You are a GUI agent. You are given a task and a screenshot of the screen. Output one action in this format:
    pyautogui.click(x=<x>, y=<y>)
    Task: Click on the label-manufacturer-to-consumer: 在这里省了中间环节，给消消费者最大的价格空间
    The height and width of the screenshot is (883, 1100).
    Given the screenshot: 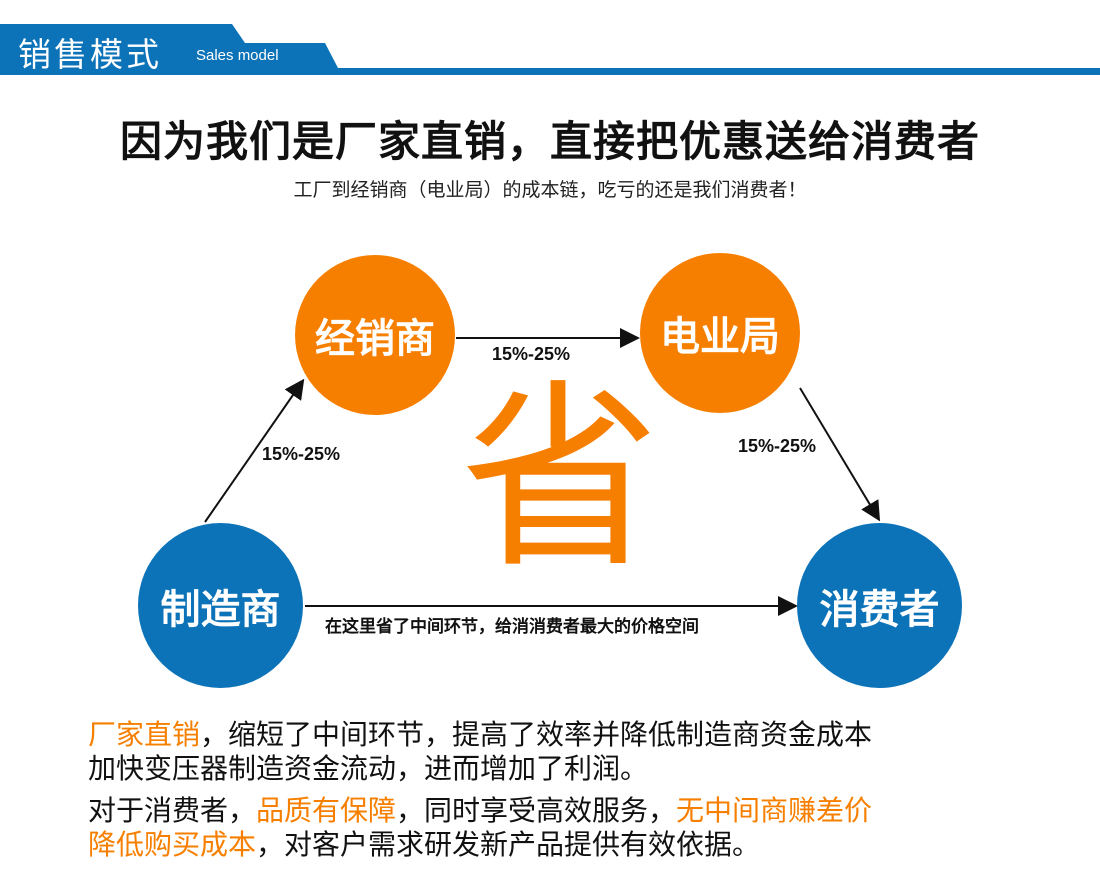 What is the action you would take?
    pyautogui.click(x=512, y=627)
    